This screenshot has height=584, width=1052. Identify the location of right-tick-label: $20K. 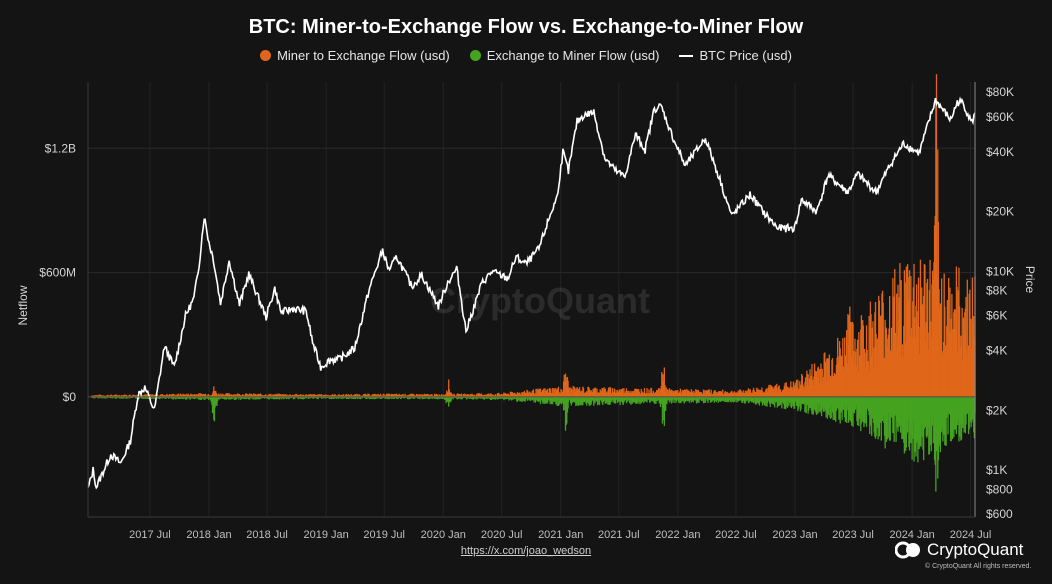
(1000, 212).